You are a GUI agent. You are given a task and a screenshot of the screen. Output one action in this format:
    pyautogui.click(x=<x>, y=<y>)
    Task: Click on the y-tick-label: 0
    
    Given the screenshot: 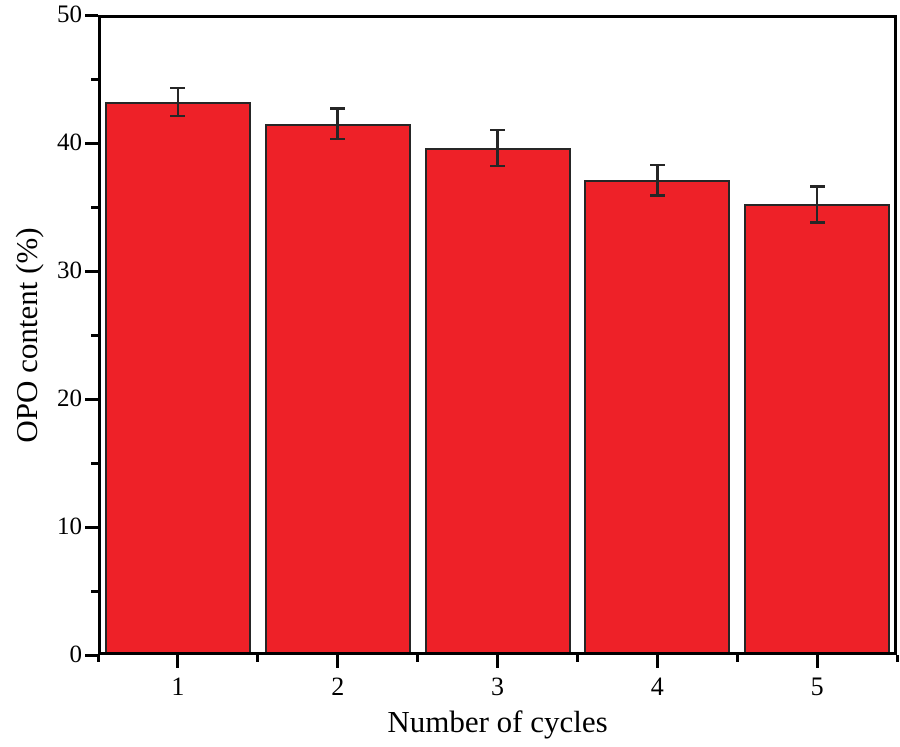 What is the action you would take?
    pyautogui.click(x=76, y=654)
    